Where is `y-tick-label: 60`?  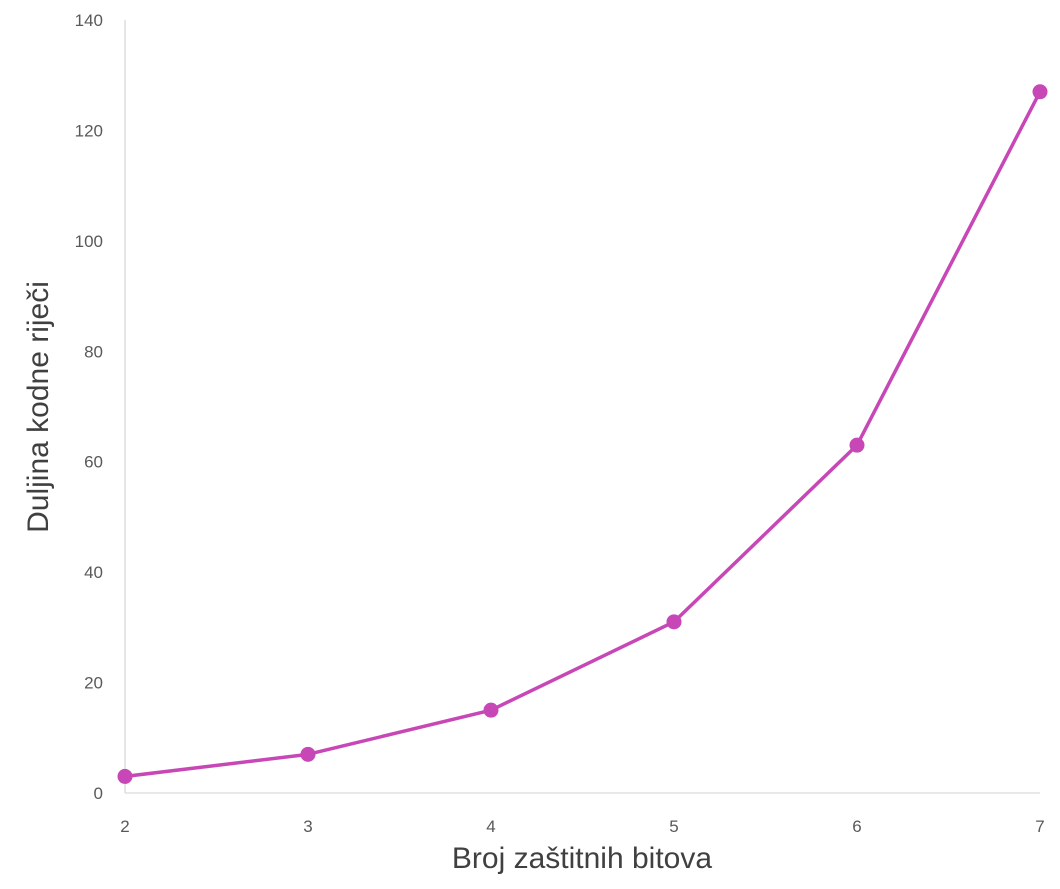
y-tick-label: 60 is located at coordinates (93, 462).